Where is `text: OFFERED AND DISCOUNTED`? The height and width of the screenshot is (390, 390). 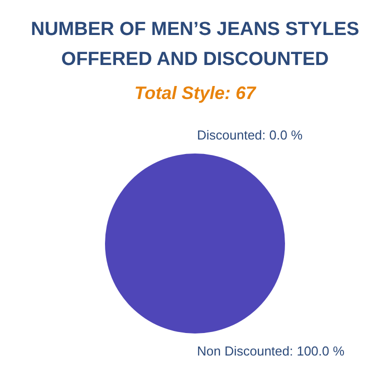
text: OFFERED AND DISCOUNTED is located at coordinates (195, 59).